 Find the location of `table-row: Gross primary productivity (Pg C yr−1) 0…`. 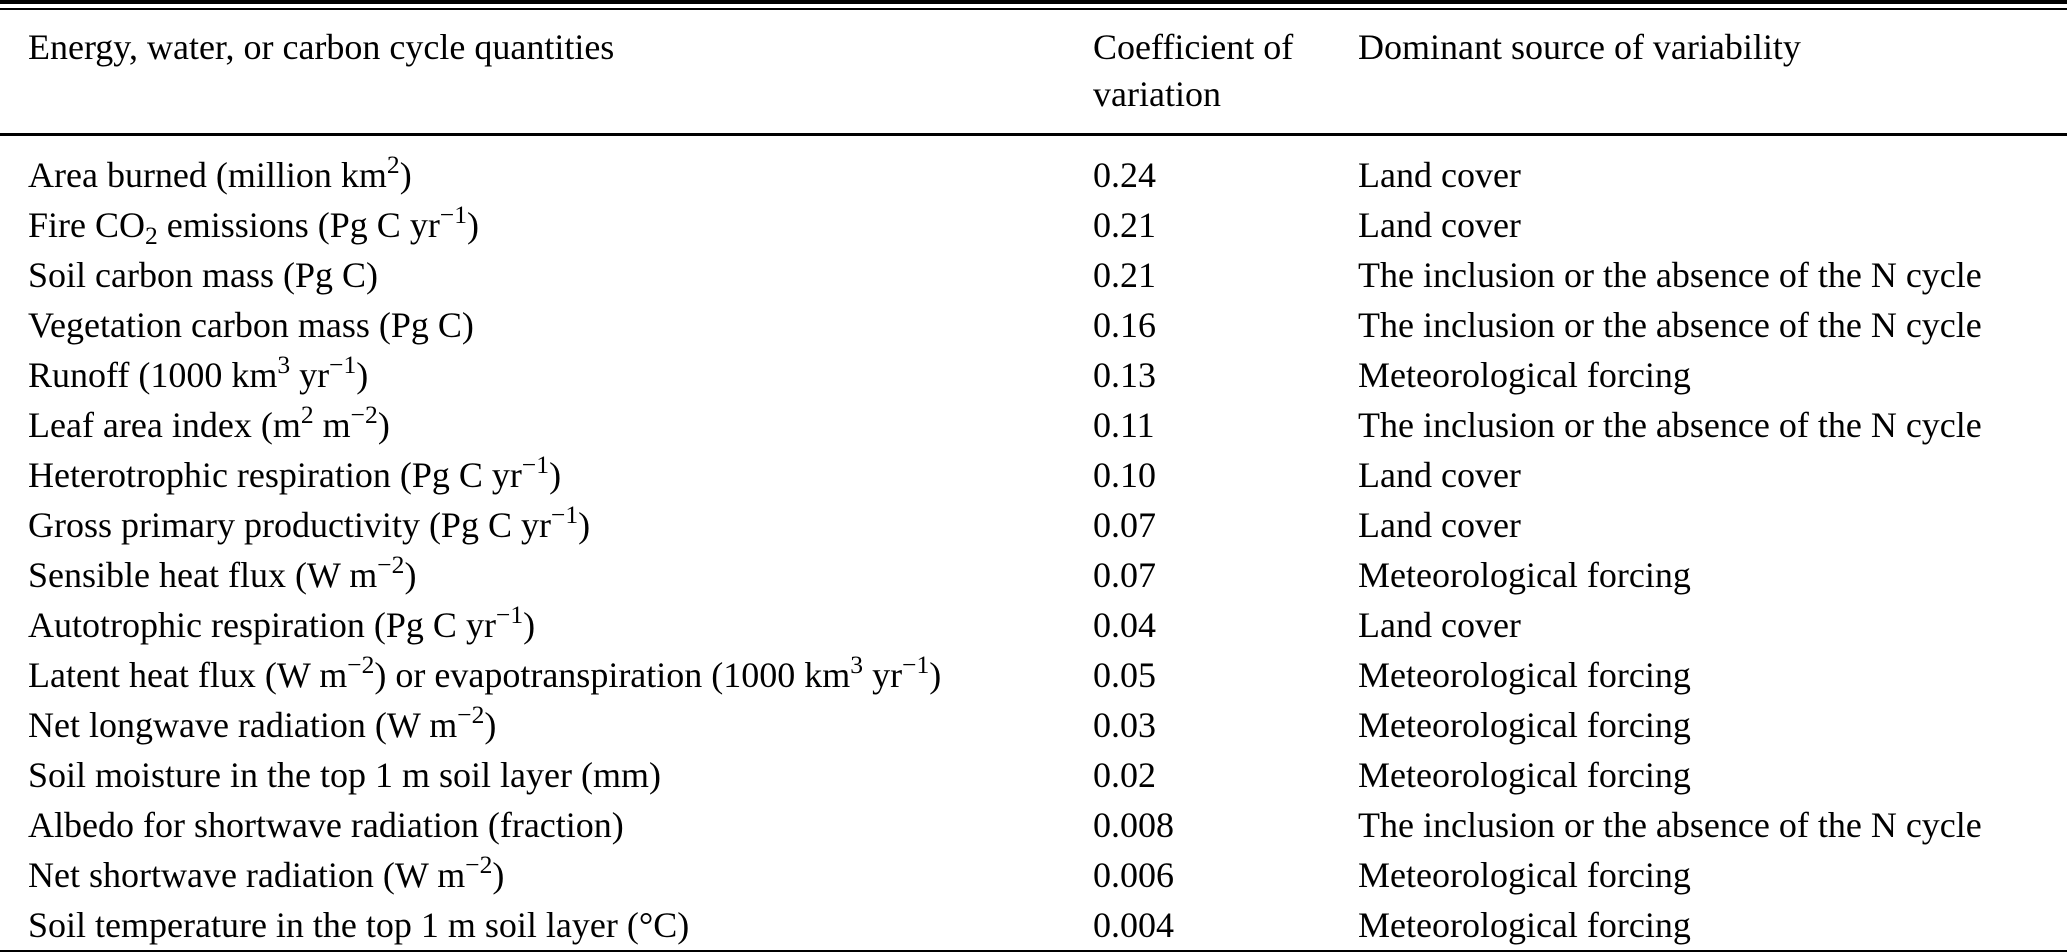

table-row: Gross primary productivity (Pg C yr−1) 0… is located at coordinates (1033, 525).